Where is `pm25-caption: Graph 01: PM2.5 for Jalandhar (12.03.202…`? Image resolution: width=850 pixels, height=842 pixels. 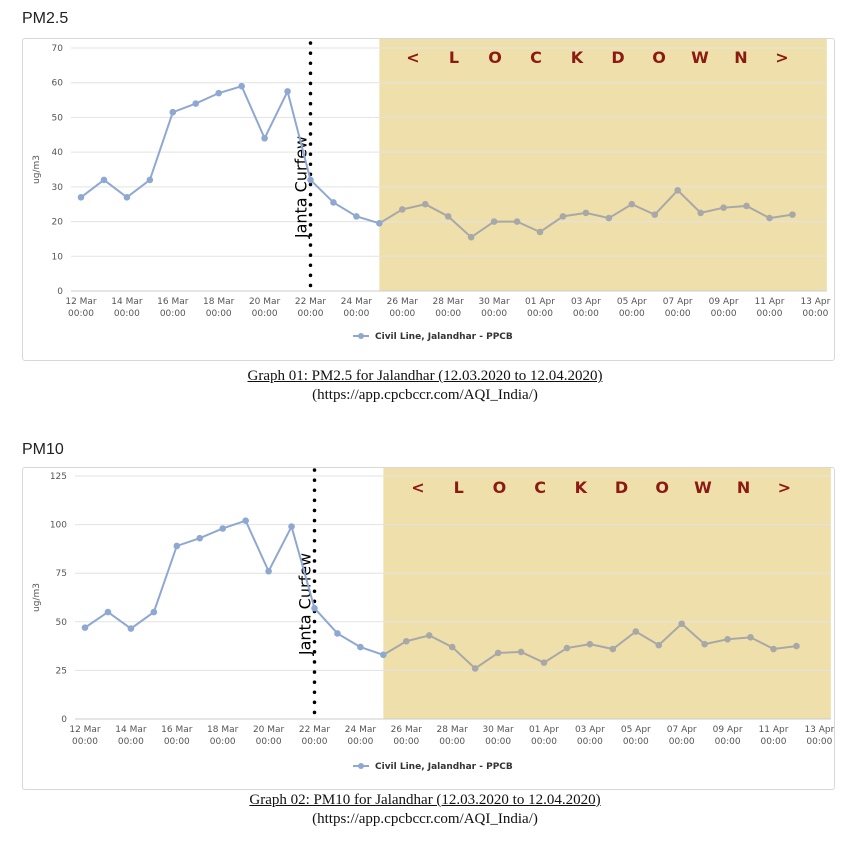 pm25-caption: Graph 01: PM2.5 for Jalandhar (12.03.202… is located at coordinates (425, 386).